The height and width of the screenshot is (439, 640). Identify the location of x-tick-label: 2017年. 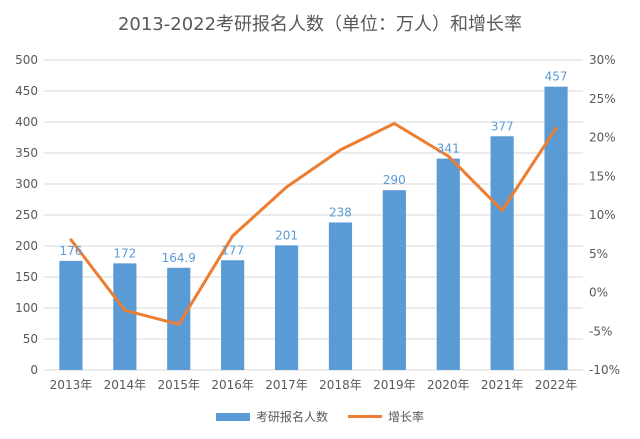
(286, 385).